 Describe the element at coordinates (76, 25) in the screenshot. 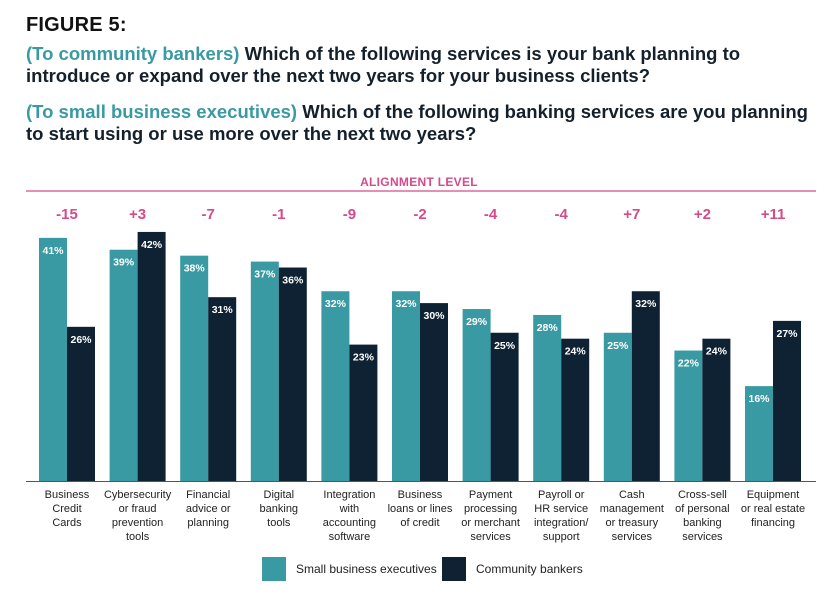

I see `figure-label: FIGURE 5:` at that location.